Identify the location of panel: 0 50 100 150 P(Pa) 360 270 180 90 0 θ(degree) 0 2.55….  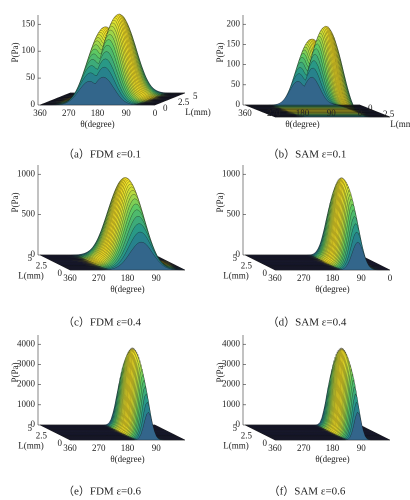
(110, 87).